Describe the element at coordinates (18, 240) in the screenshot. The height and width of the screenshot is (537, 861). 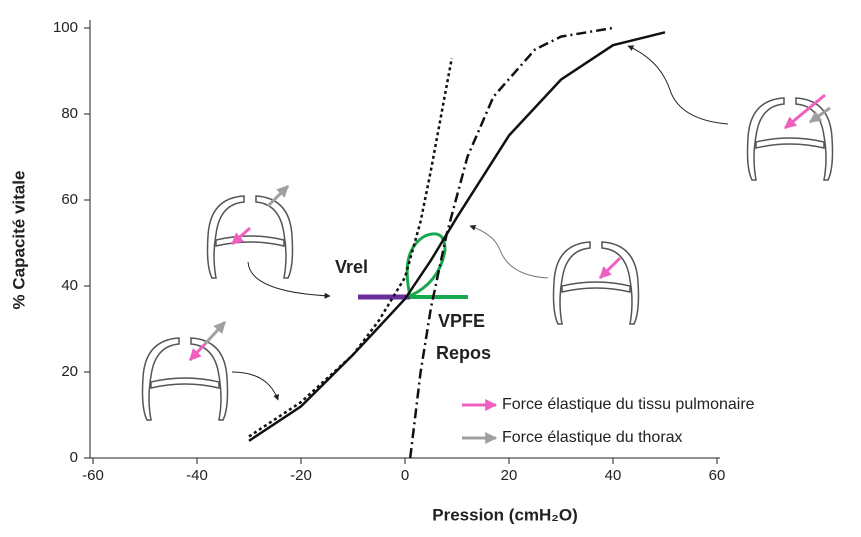
I see `y-axis-title: % Capacité vitale` at that location.